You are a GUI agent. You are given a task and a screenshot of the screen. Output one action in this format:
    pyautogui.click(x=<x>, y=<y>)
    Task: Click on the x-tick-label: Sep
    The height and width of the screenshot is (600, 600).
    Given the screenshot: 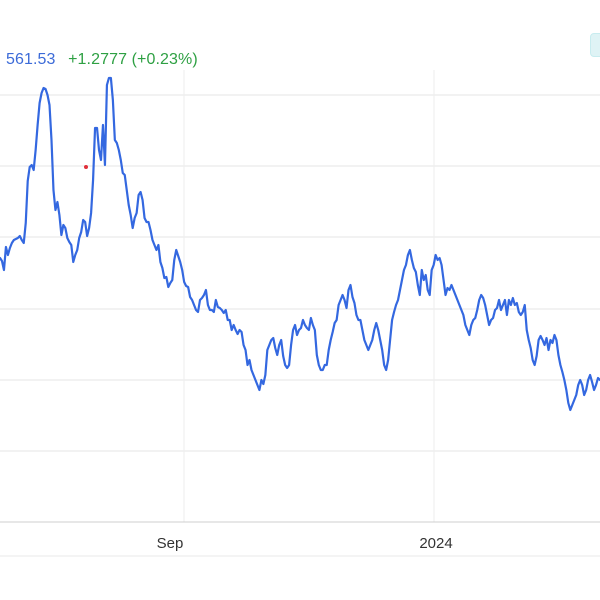 What is the action you would take?
    pyautogui.click(x=170, y=543)
    